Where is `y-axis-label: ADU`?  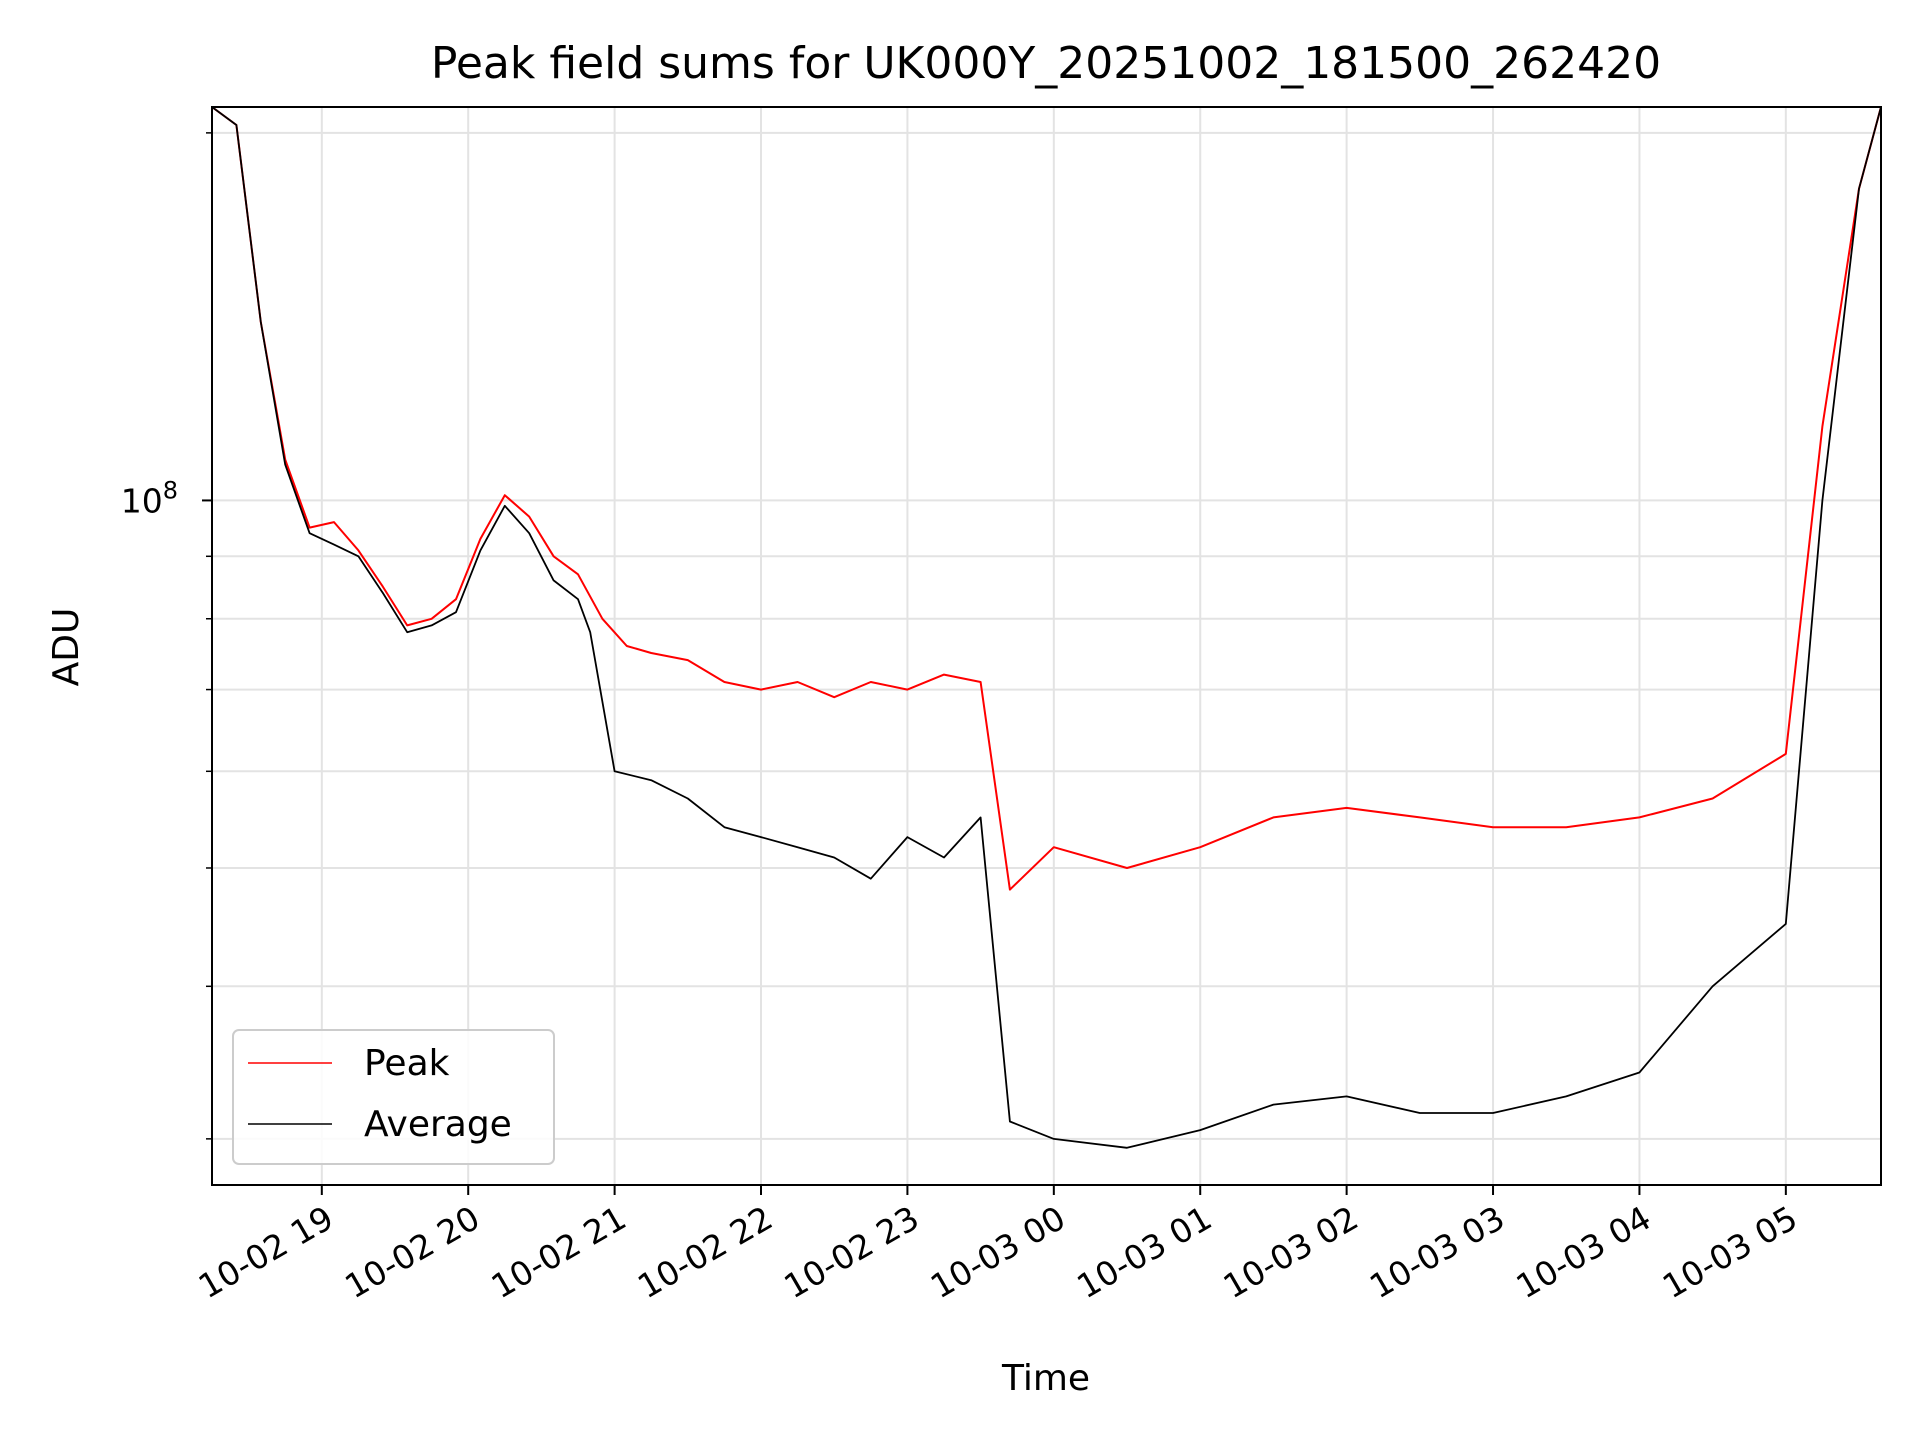
y-axis-label: ADU is located at coordinates (66, 647).